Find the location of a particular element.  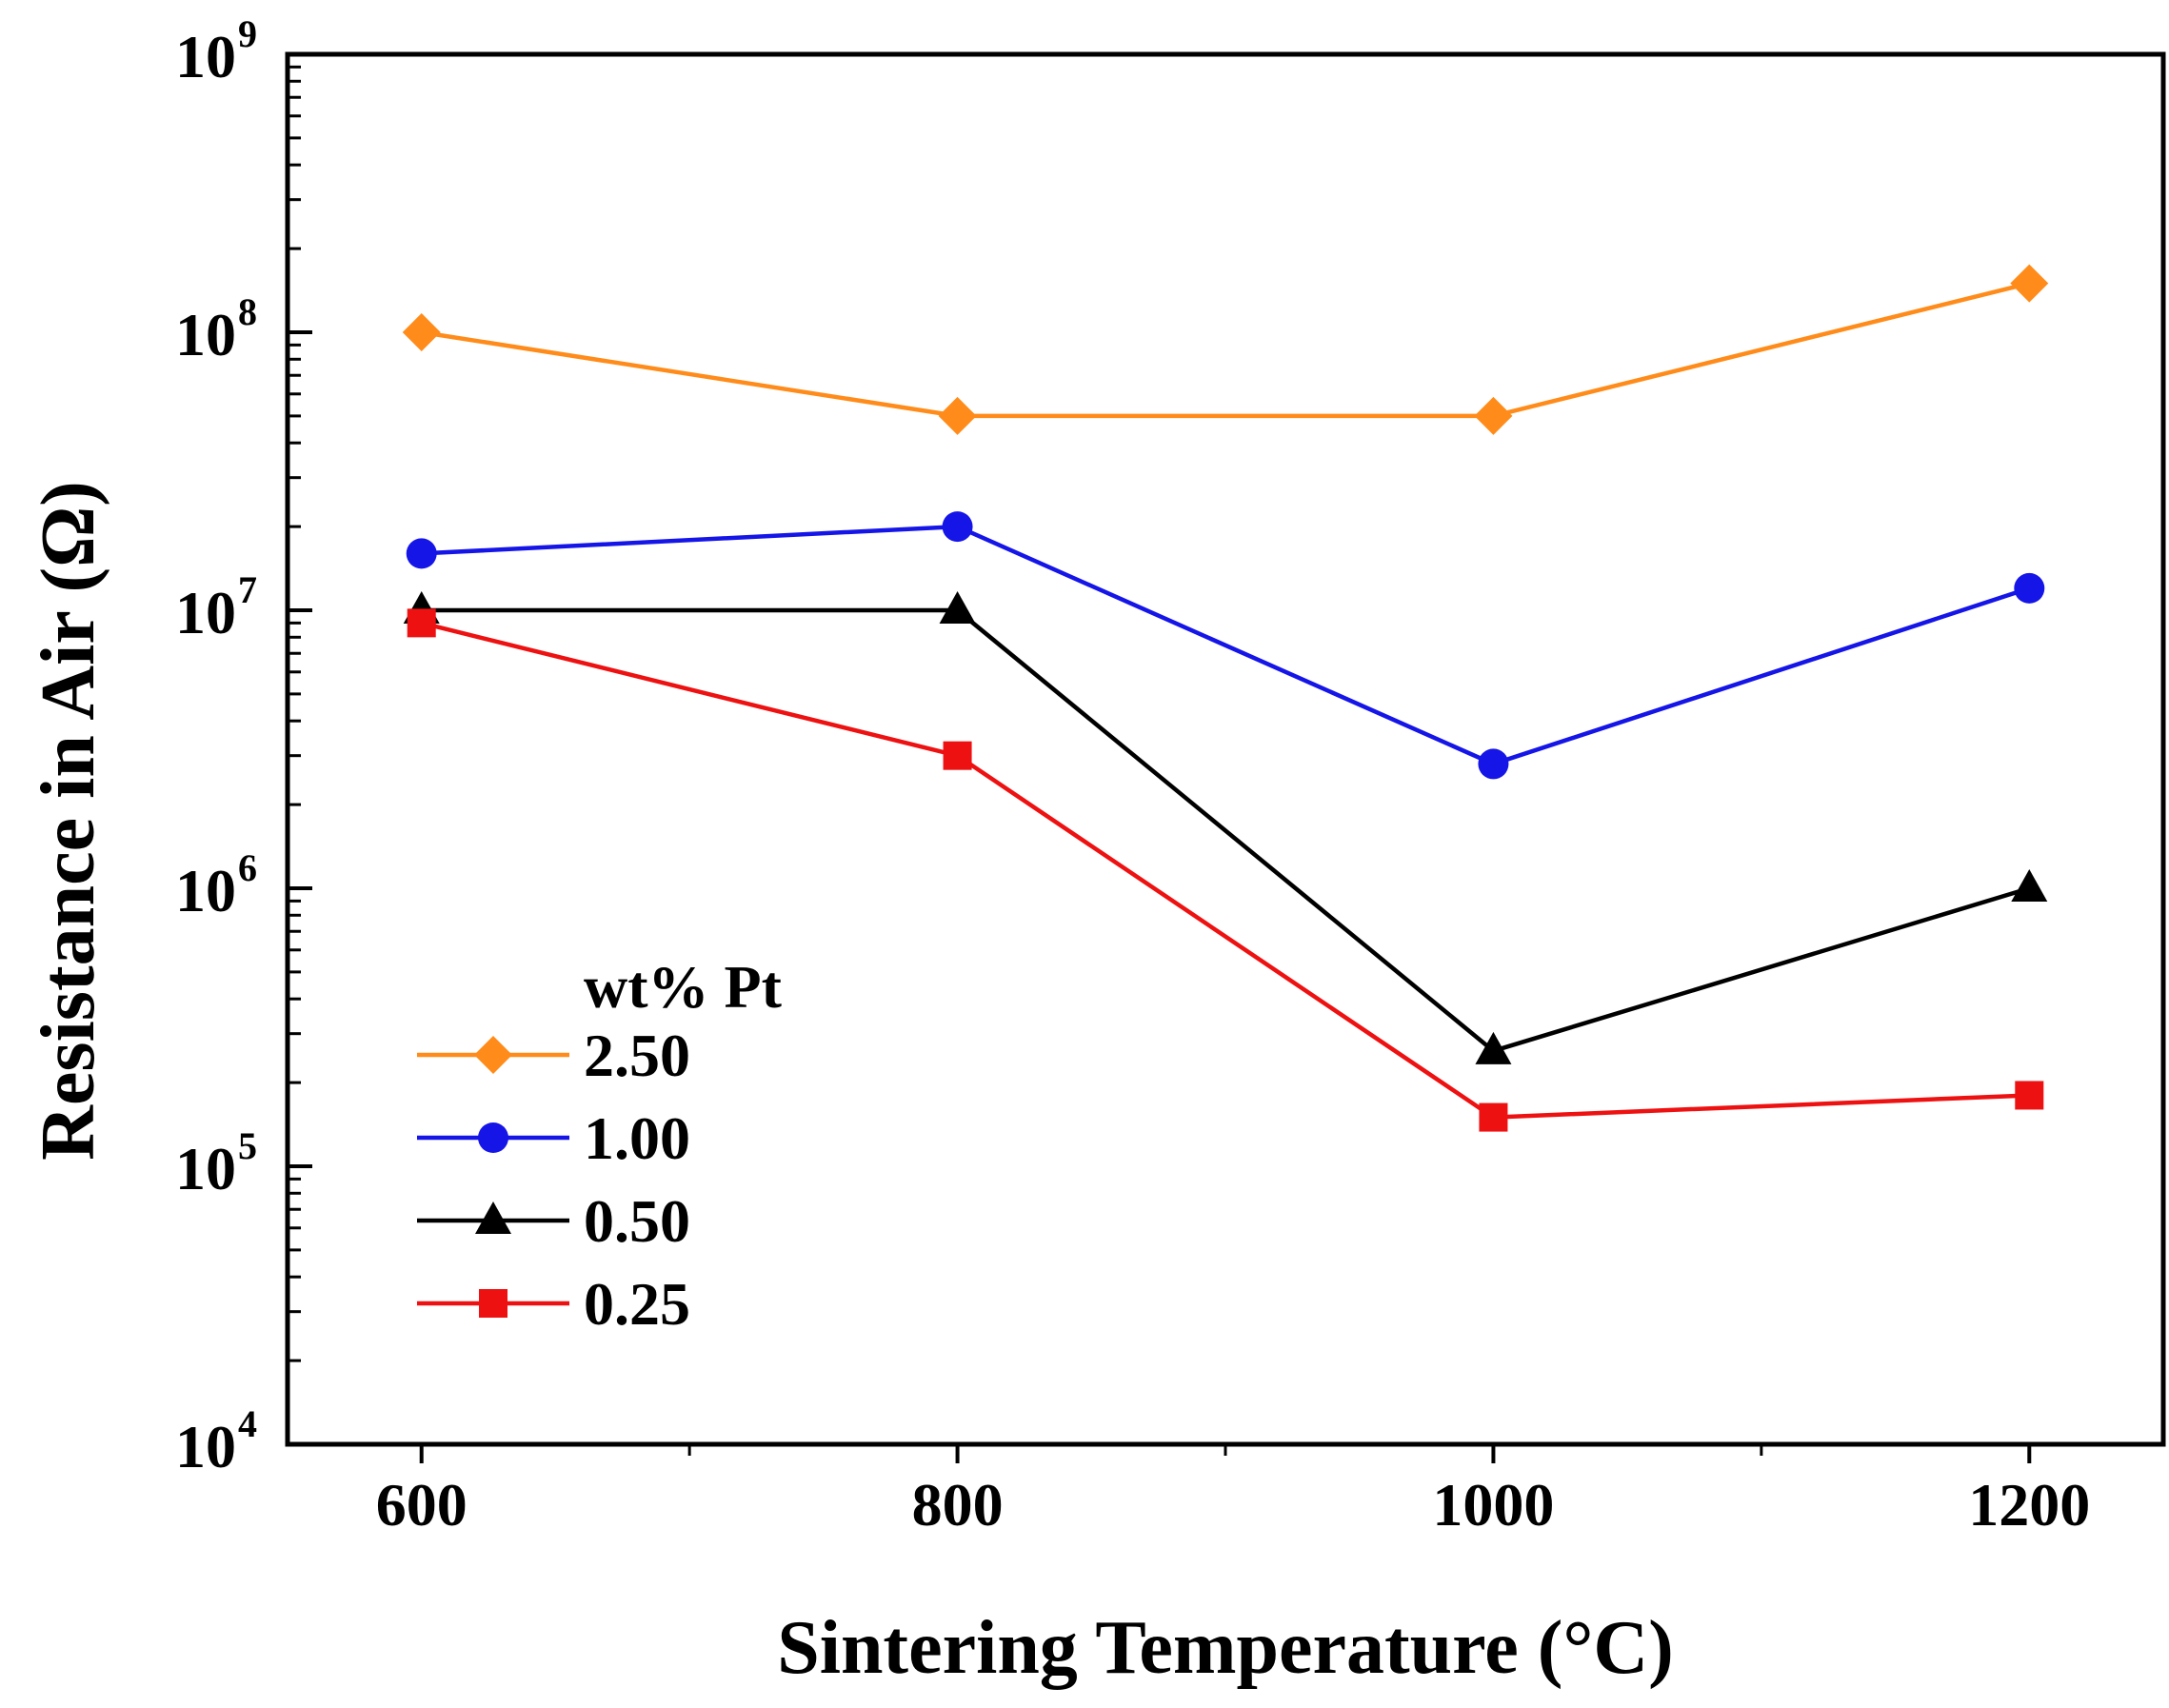

y-tick-exponent: 6 is located at coordinates (247, 867).